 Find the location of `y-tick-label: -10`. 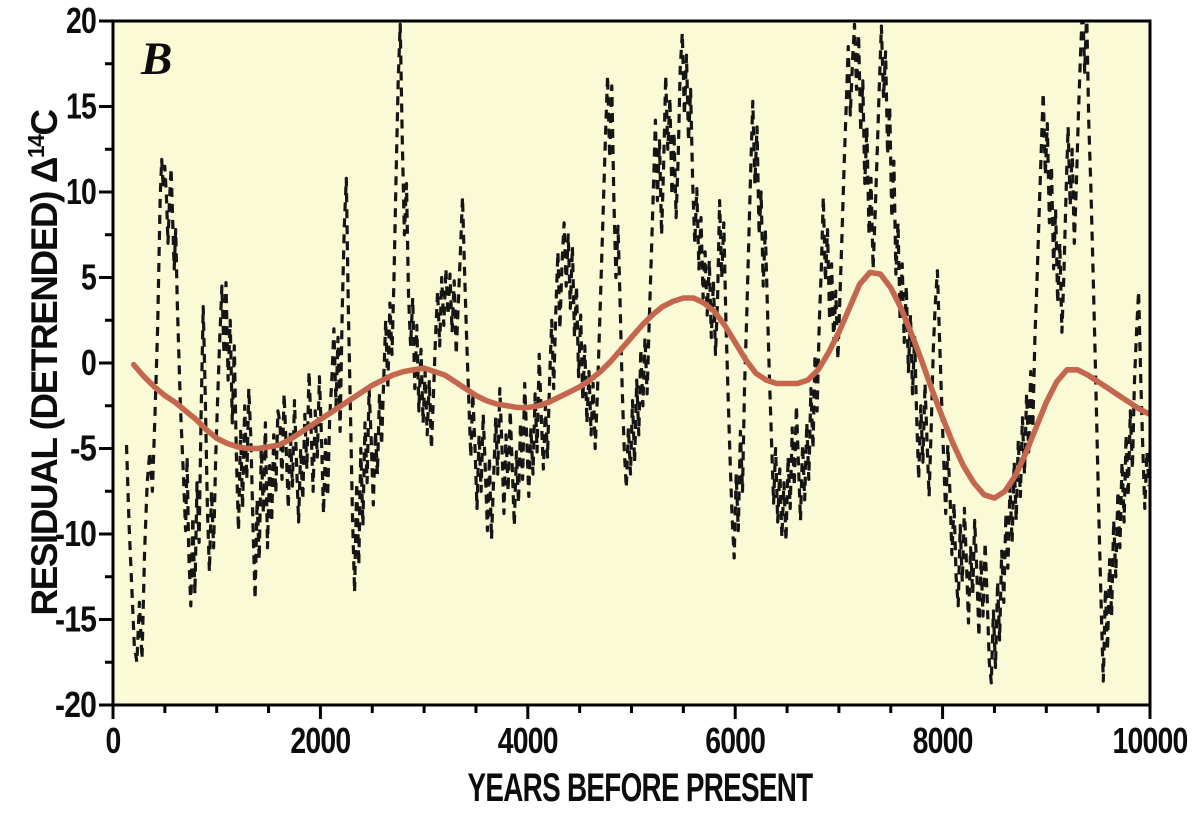

y-tick-label: -10 is located at coordinates (75, 533).